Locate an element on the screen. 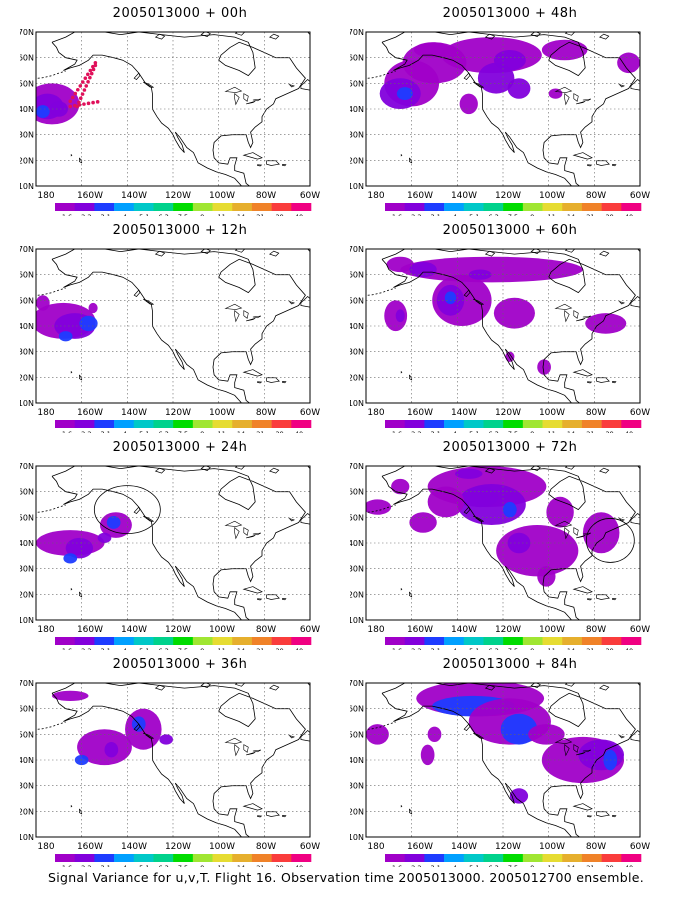 This screenshot has width=692, height=900. longitude-label: 80W is located at coordinates (266, 630).